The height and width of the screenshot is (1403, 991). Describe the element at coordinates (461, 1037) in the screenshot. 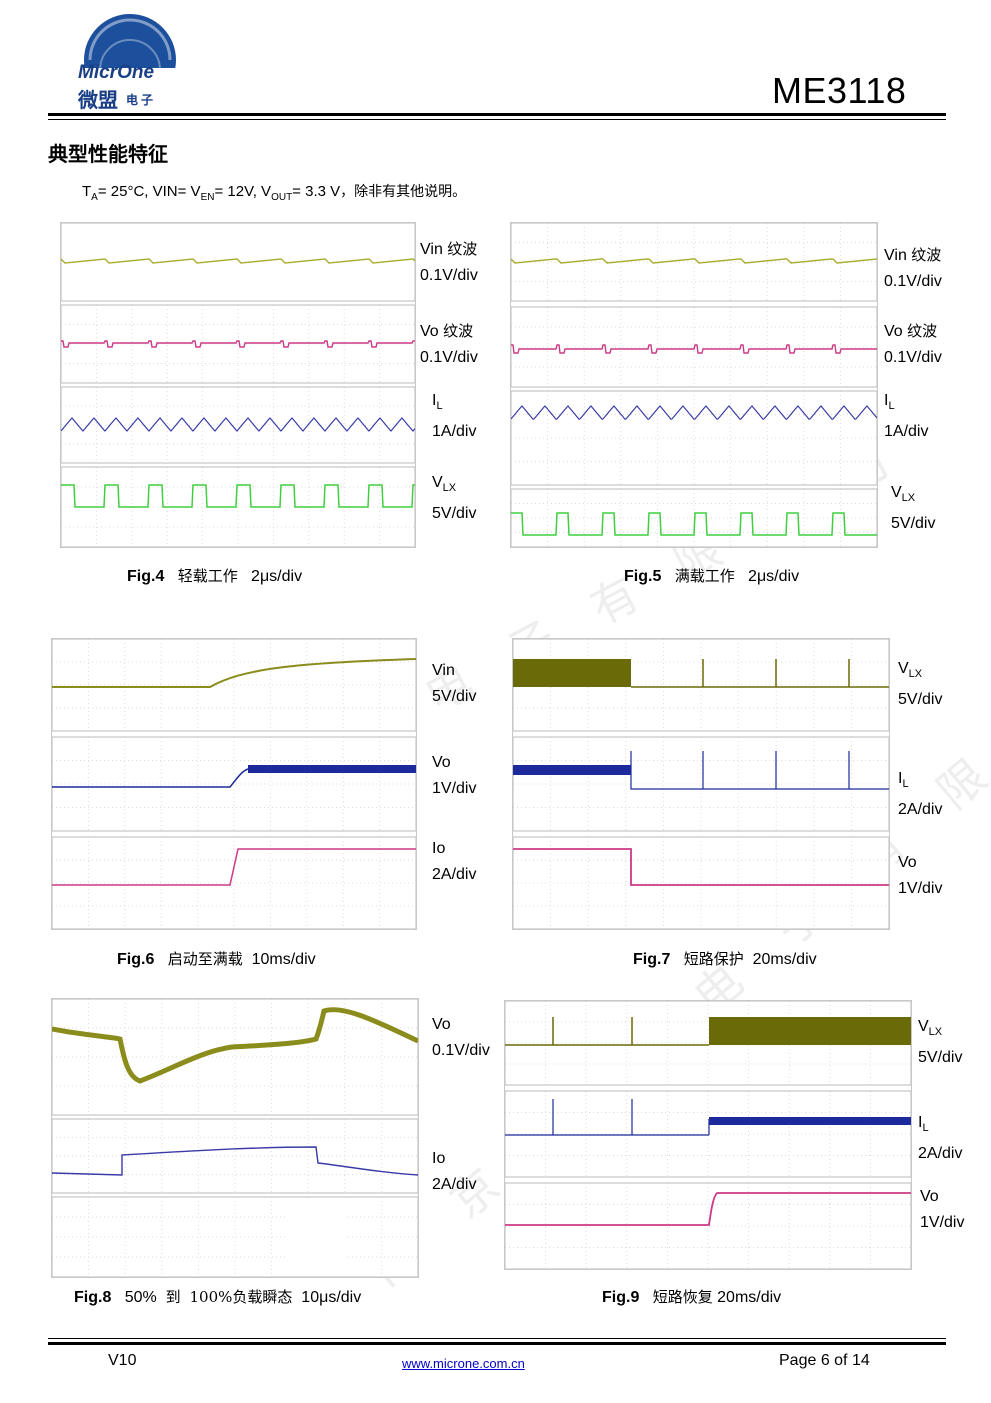

I see `fig8-label-vo: Vo 0.1V/div` at that location.